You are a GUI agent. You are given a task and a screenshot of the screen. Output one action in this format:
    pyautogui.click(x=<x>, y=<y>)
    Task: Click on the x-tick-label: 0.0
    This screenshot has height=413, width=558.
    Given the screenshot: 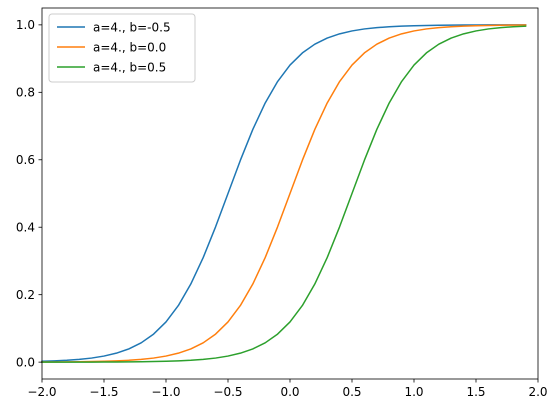 What is the action you would take?
    pyautogui.click(x=289, y=392)
    